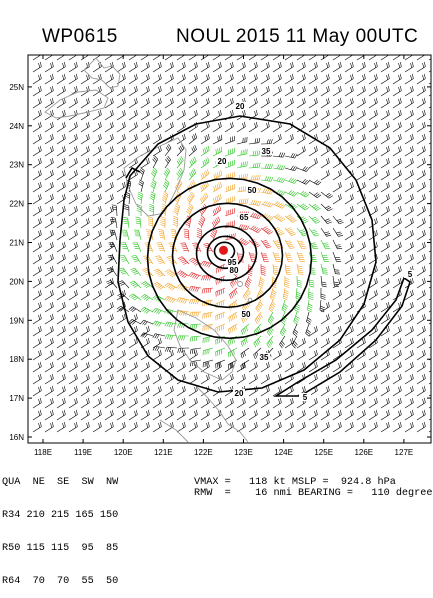 The image size is (433, 598). I want to click on lat-label: 24N, so click(16, 126).